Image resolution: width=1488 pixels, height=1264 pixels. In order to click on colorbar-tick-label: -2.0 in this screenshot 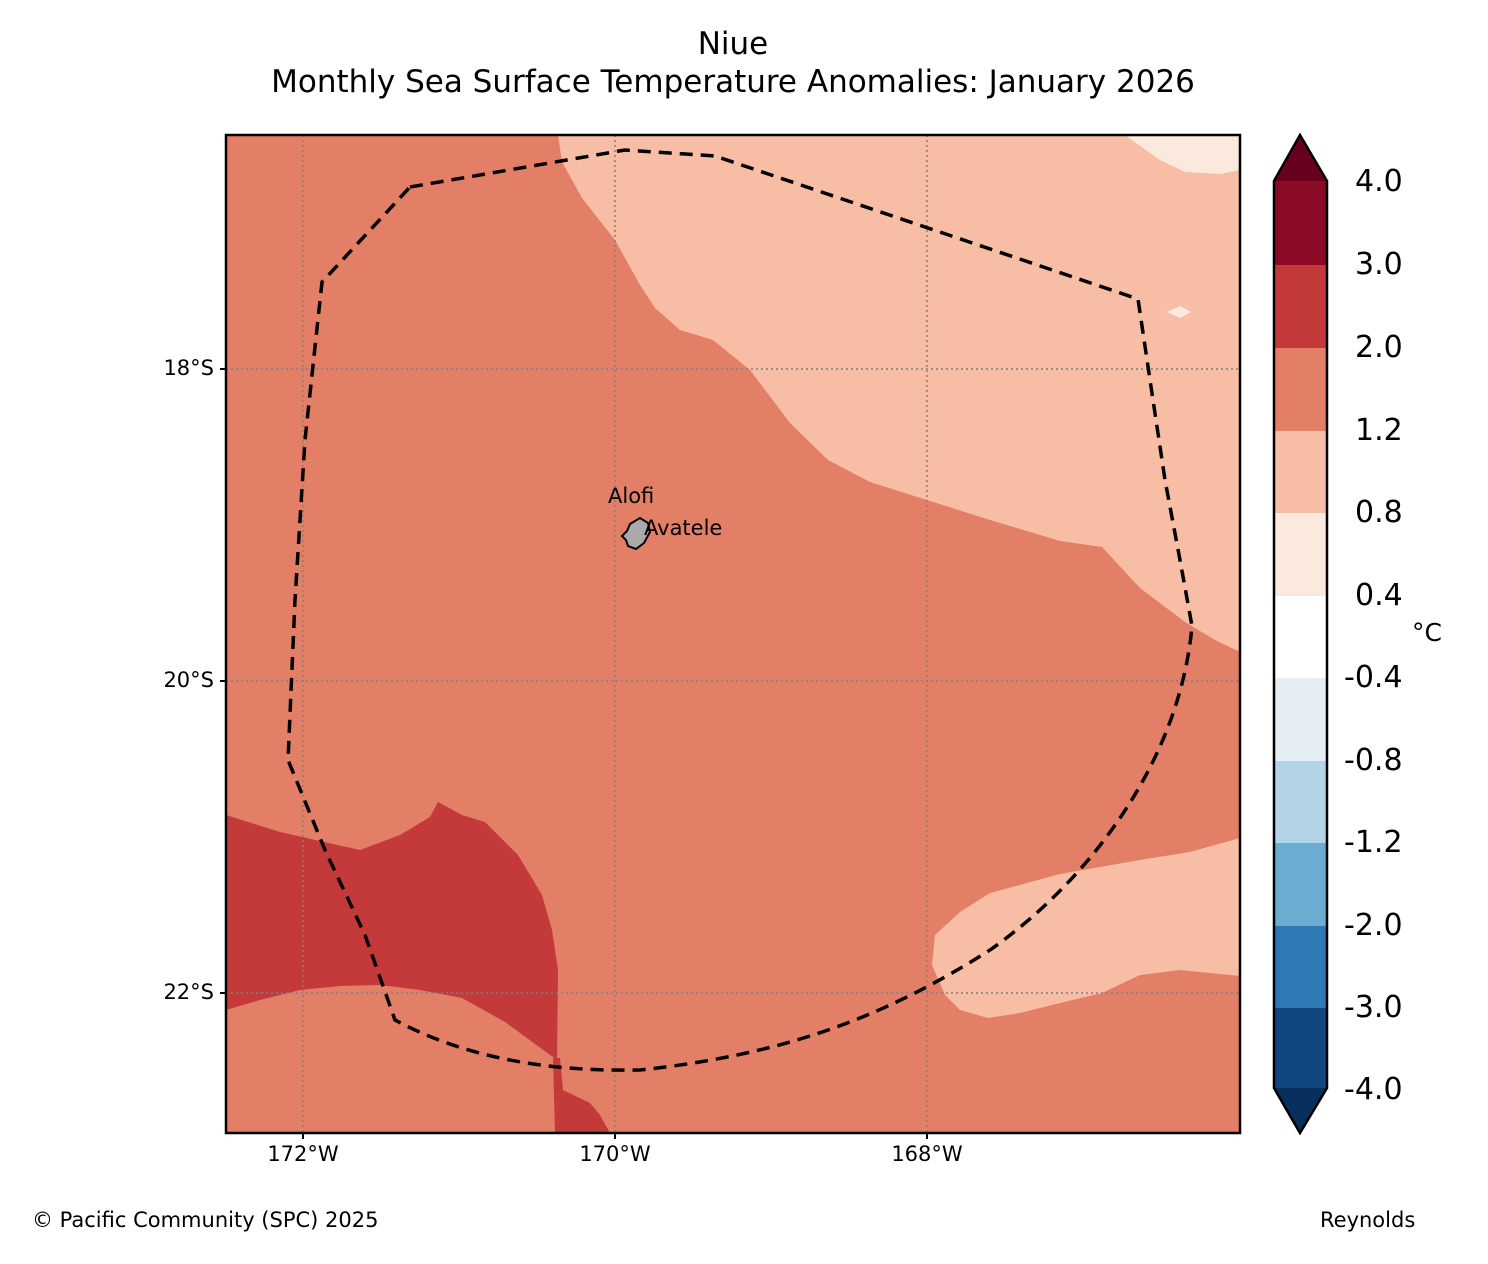, I will do `click(1373, 925)`.